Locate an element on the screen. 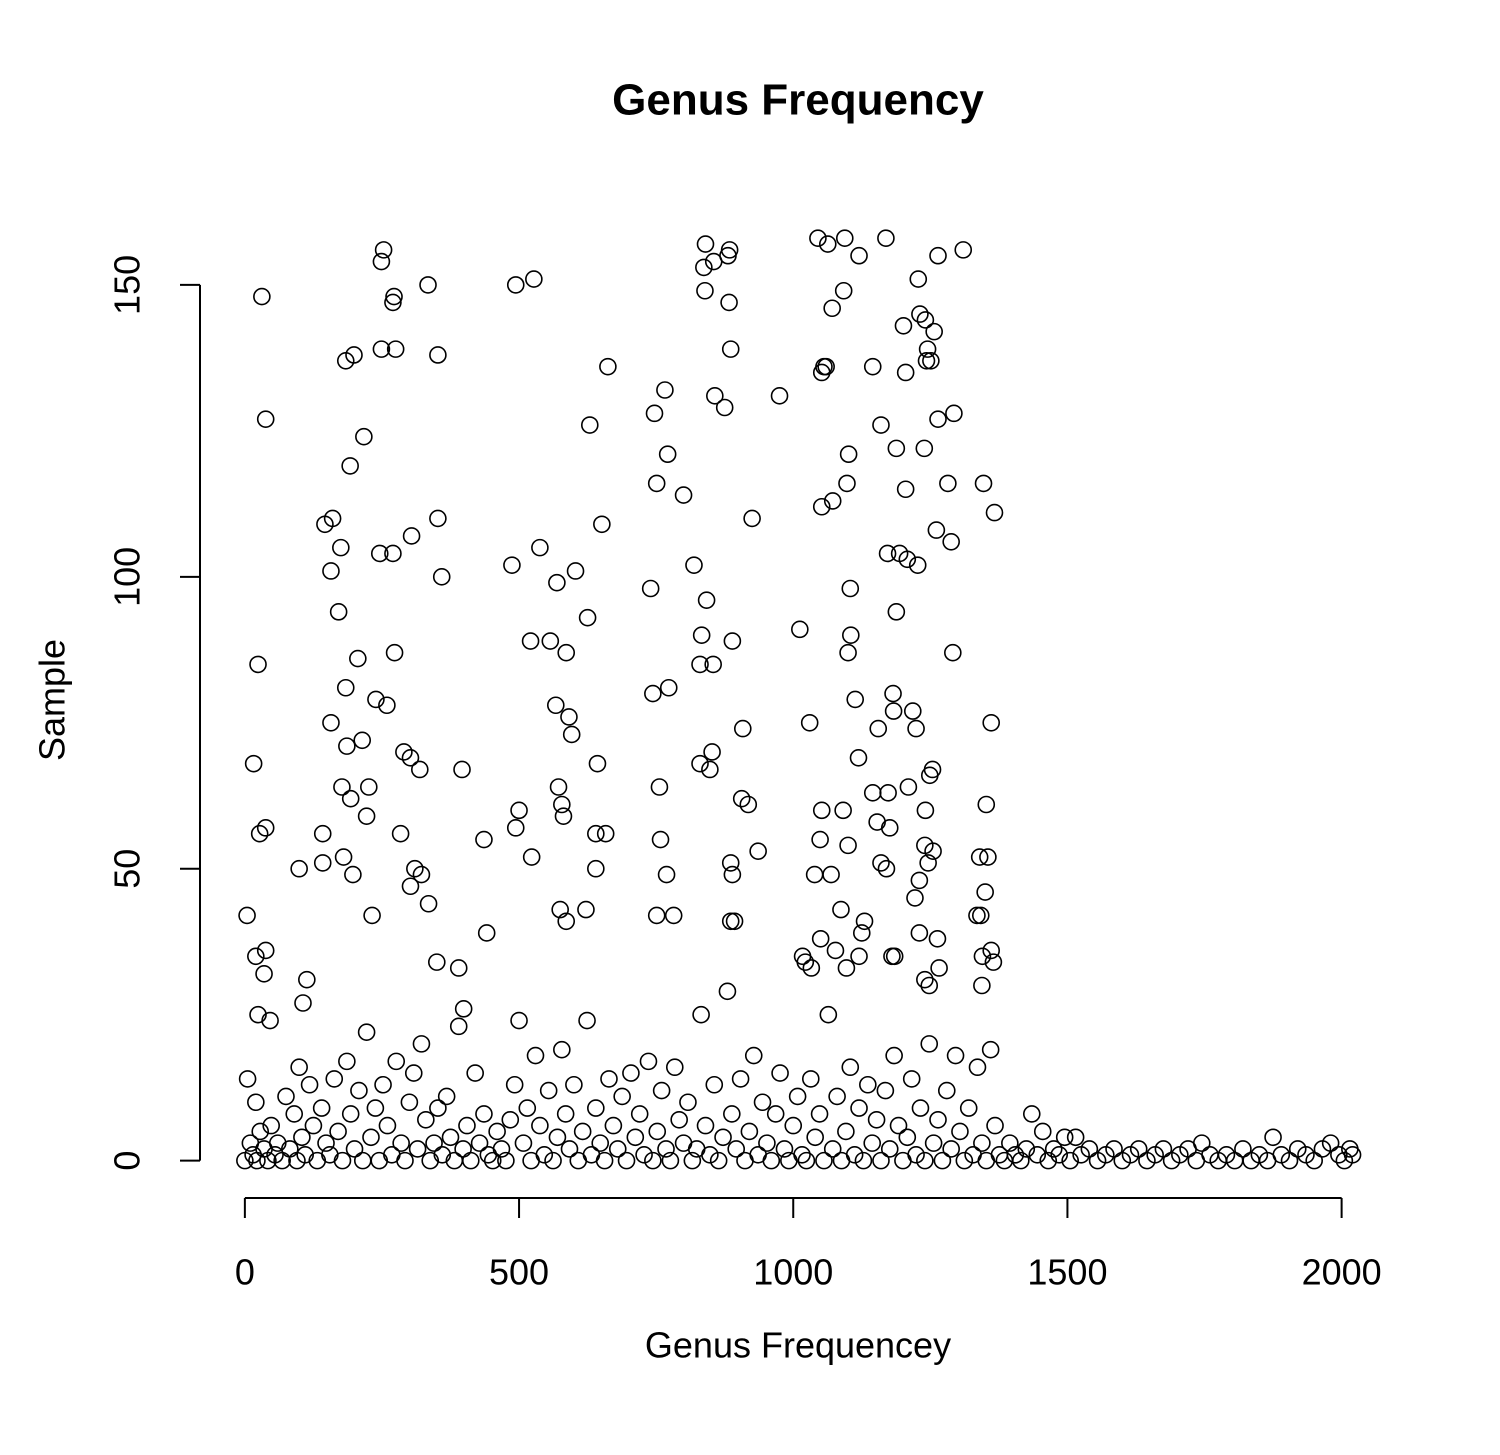  x-tick-label: 500 is located at coordinates (519, 1272).